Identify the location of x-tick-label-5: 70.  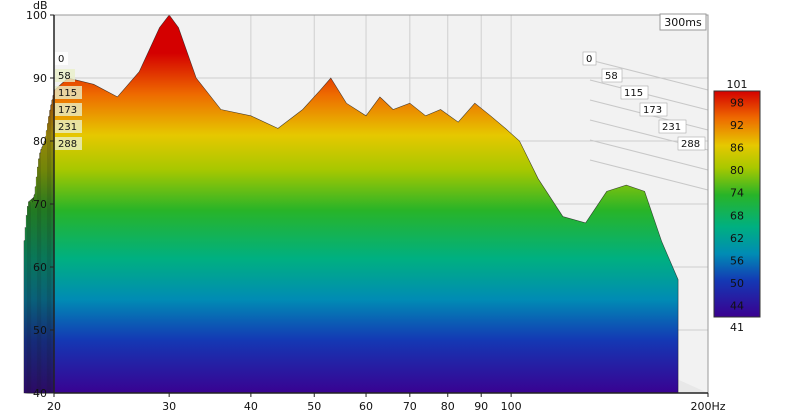
(410, 406).